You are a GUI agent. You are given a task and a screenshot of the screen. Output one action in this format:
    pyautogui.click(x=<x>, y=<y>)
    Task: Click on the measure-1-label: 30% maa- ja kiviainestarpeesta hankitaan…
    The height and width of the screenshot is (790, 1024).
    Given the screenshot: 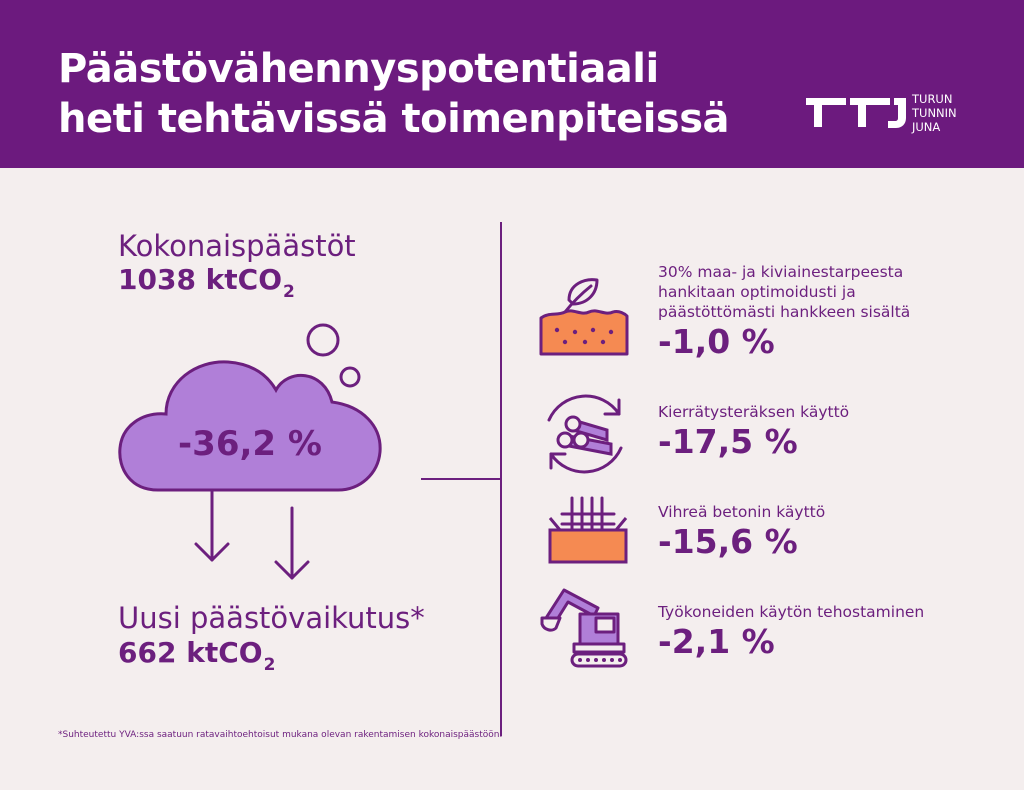 What is the action you would take?
    pyautogui.click(x=784, y=292)
    